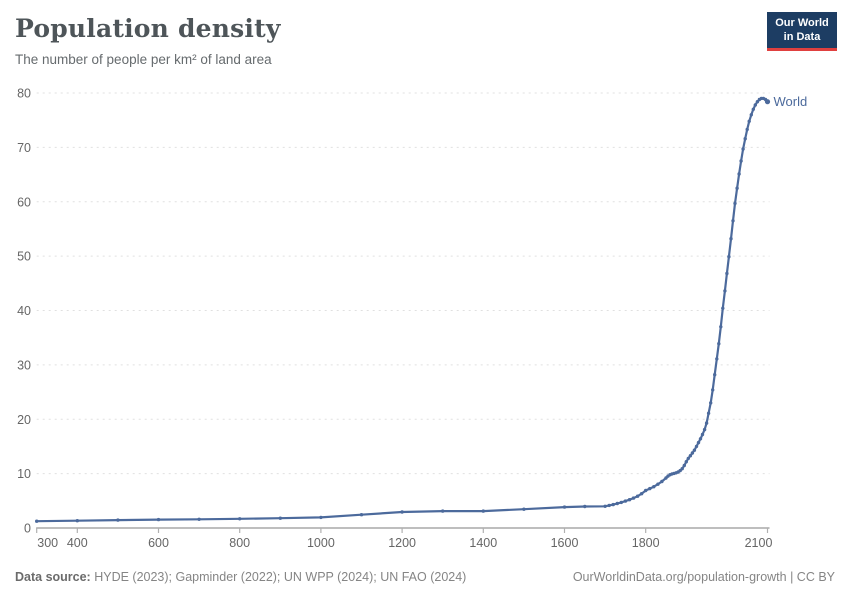 This screenshot has width=850, height=600. I want to click on x-tick-label: 600, so click(158, 543).